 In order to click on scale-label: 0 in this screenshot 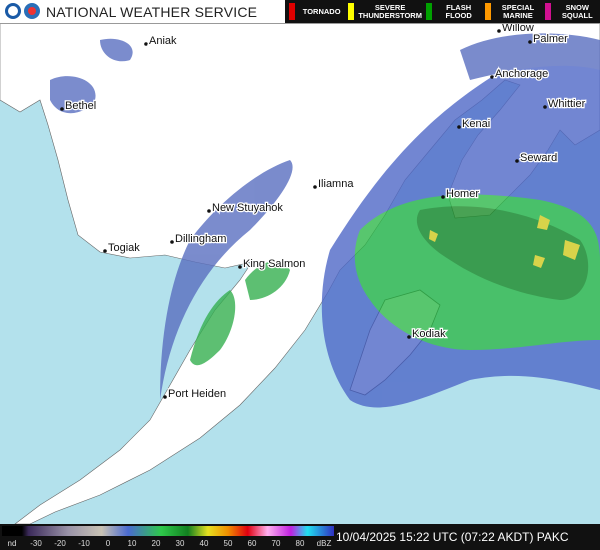, I will do `click(108, 543)`.